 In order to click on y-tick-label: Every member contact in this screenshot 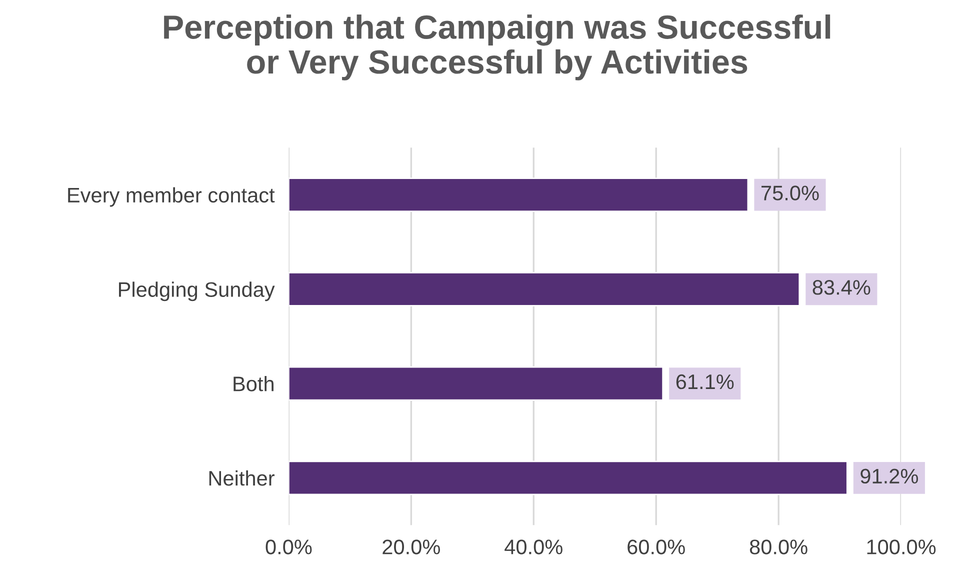, I will do `click(171, 197)`.